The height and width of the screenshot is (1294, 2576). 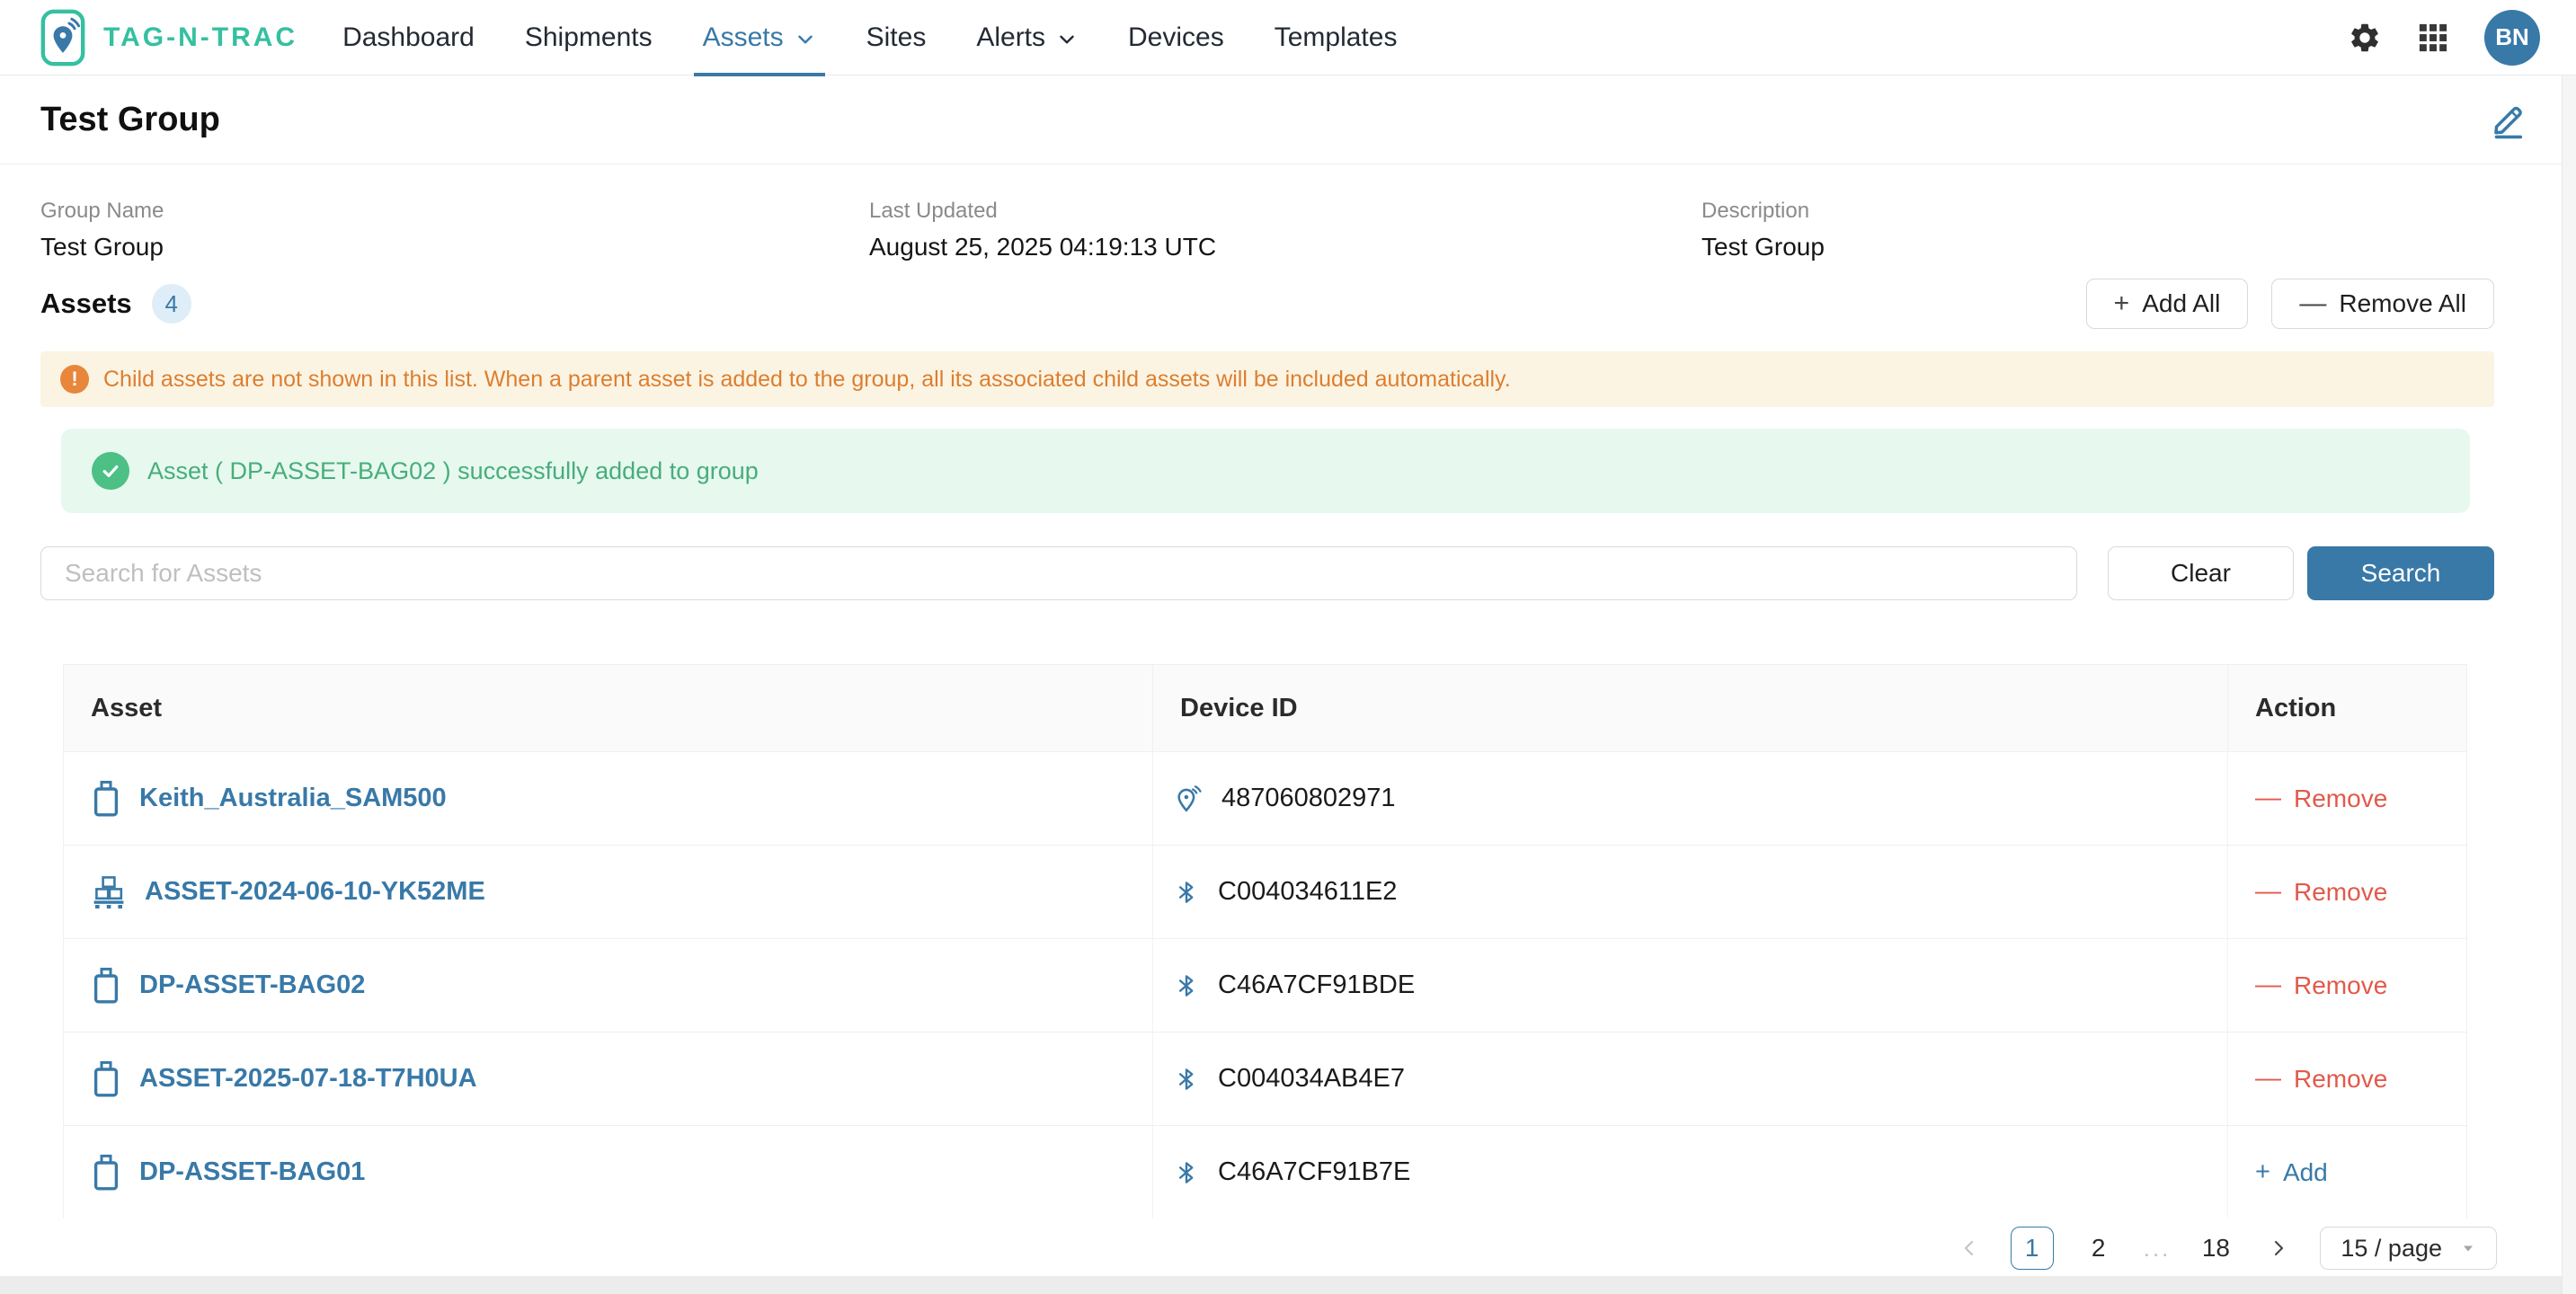 I want to click on pagination-next-button, so click(x=2278, y=1248).